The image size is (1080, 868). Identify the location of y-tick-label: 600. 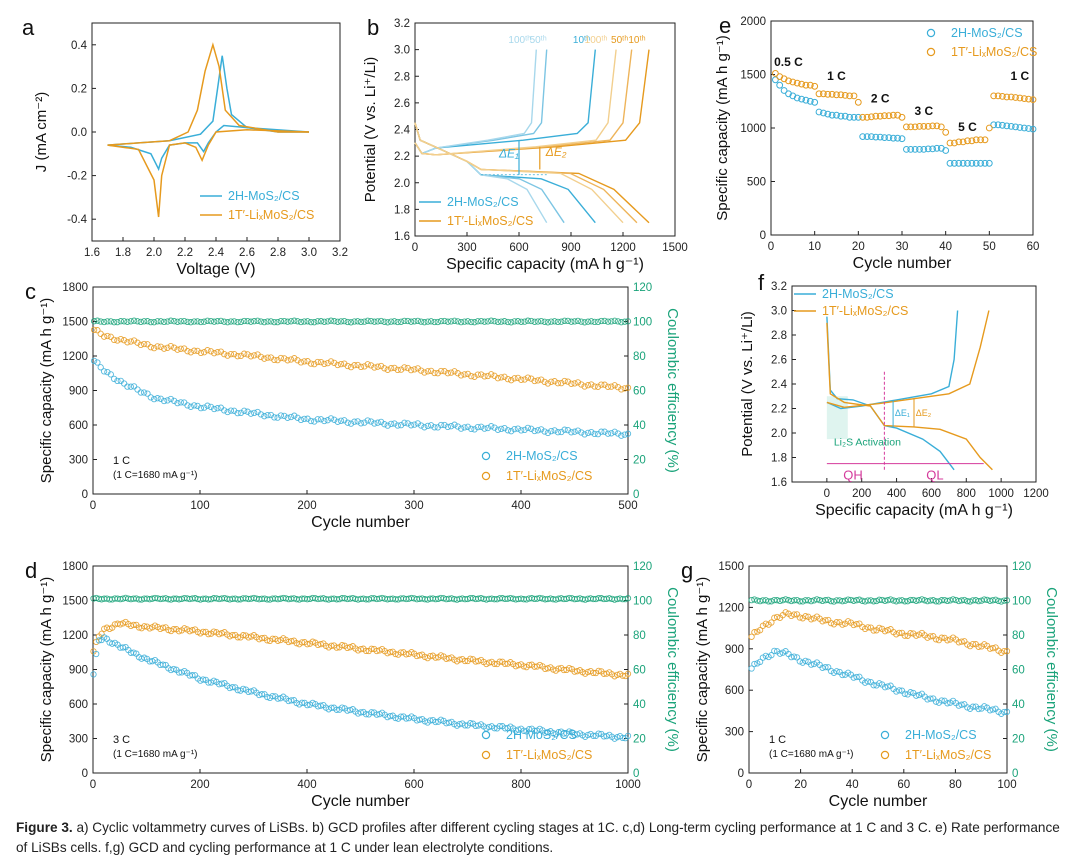
(734, 691).